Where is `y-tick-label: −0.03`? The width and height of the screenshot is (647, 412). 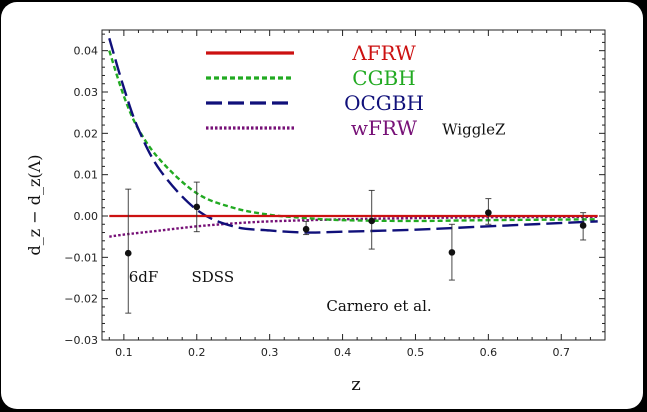
y-tick-label: −0.03 is located at coordinates (81, 340).